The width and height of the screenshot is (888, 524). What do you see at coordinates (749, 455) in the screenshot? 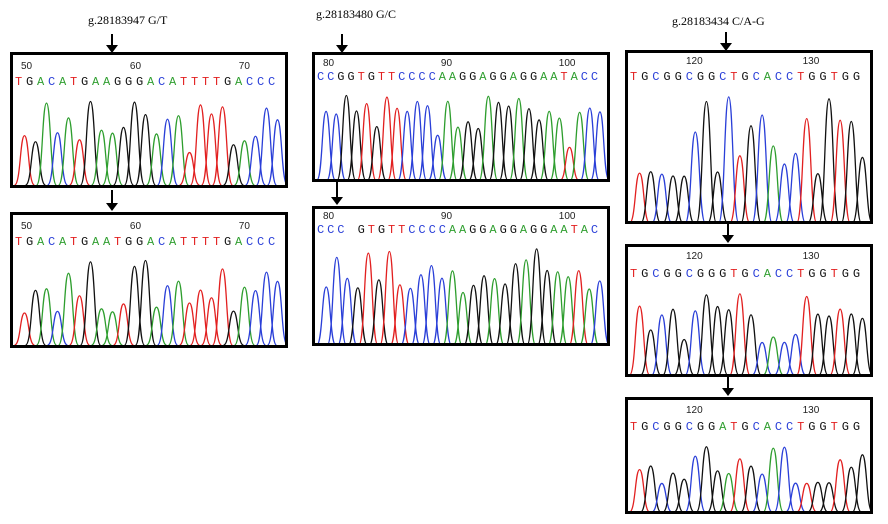
I see `chromatogram-panel-7: 120 130 T G C G G C G G A T G C A C C T G G T G G` at bounding box center [749, 455].